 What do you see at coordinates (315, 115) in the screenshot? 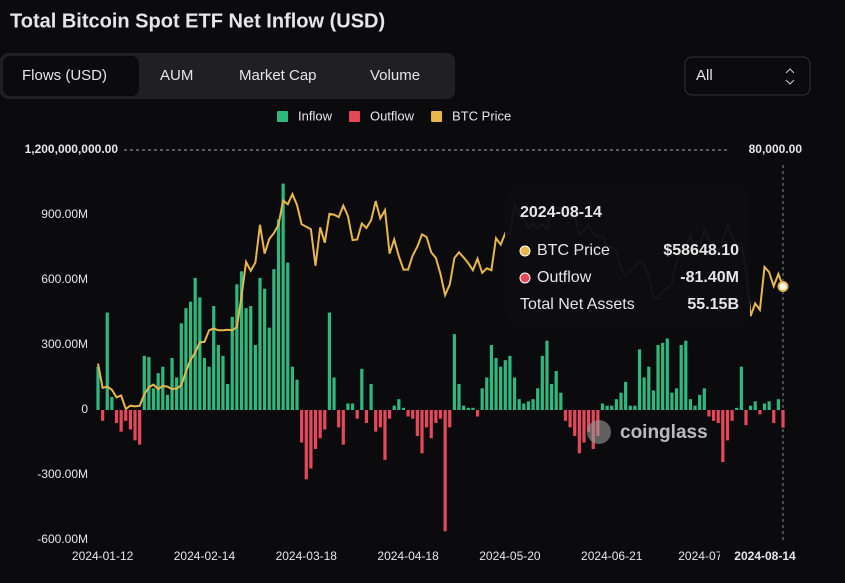
I see `legend-label: Inflow` at bounding box center [315, 115].